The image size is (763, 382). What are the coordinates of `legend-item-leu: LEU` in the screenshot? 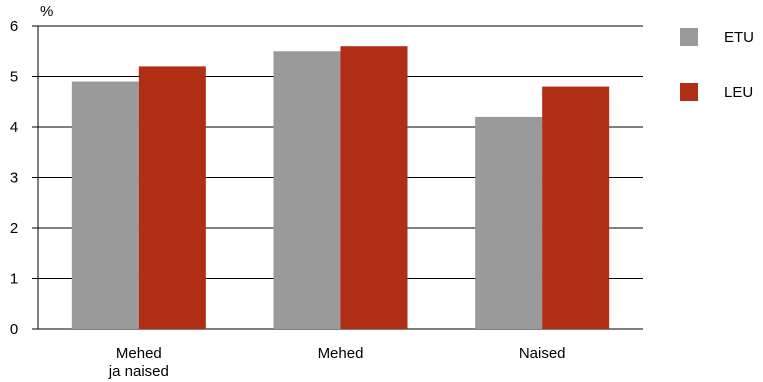 It's located at (716, 92).